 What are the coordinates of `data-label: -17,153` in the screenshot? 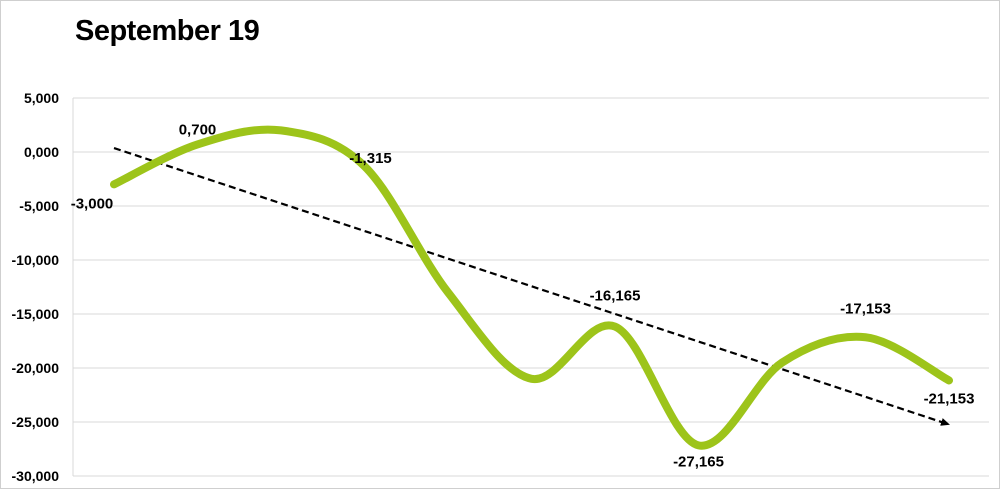 It's located at (865, 308).